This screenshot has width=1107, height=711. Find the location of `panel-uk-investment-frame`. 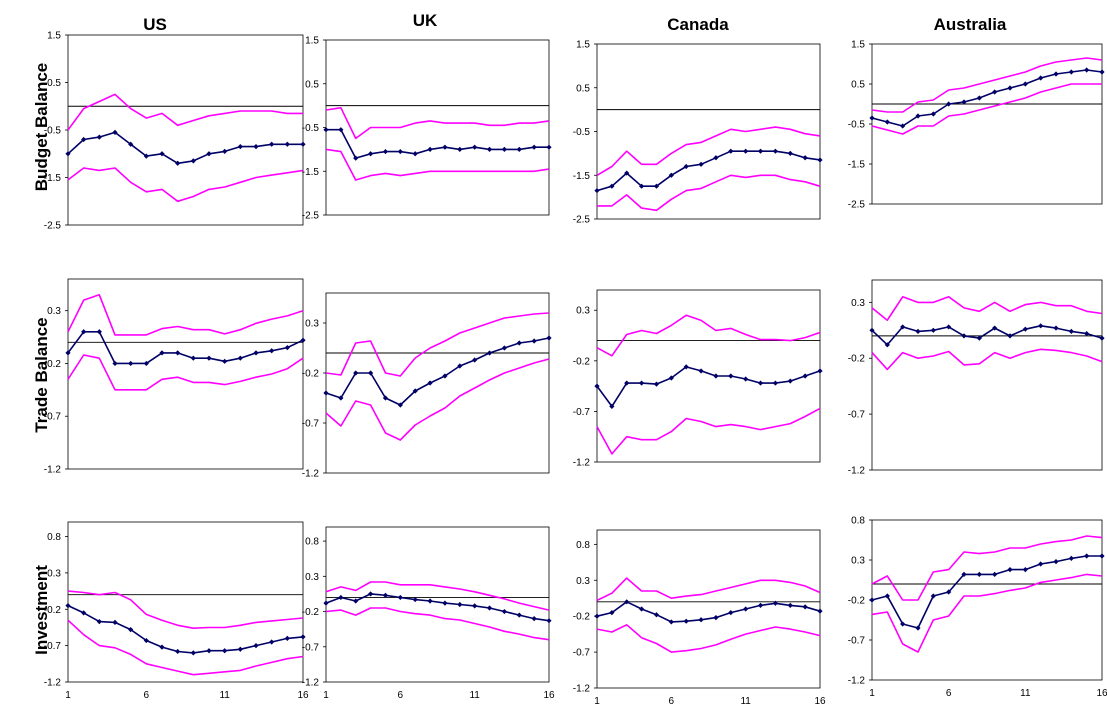

panel-uk-investment-frame is located at coordinates (437, 604).